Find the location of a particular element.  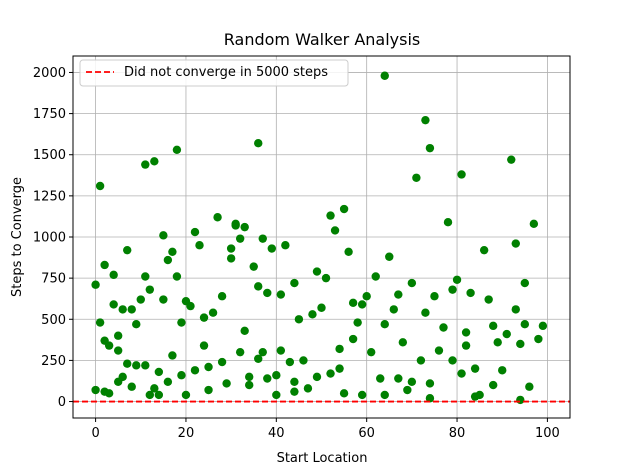

y-tick-label: 1750 is located at coordinates (49, 114).